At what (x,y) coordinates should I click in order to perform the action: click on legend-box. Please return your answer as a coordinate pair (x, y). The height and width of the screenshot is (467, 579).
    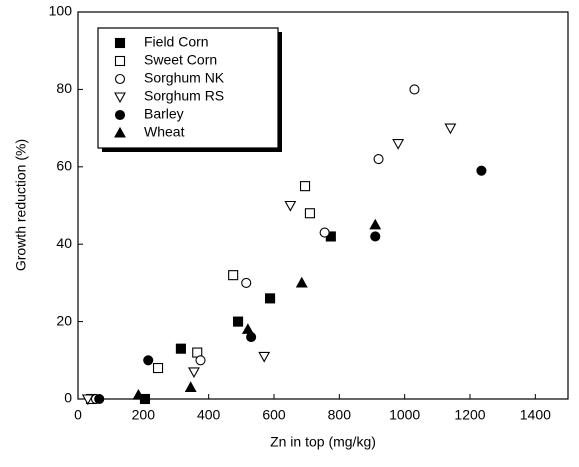
    Looking at the image, I should click on (188, 88).